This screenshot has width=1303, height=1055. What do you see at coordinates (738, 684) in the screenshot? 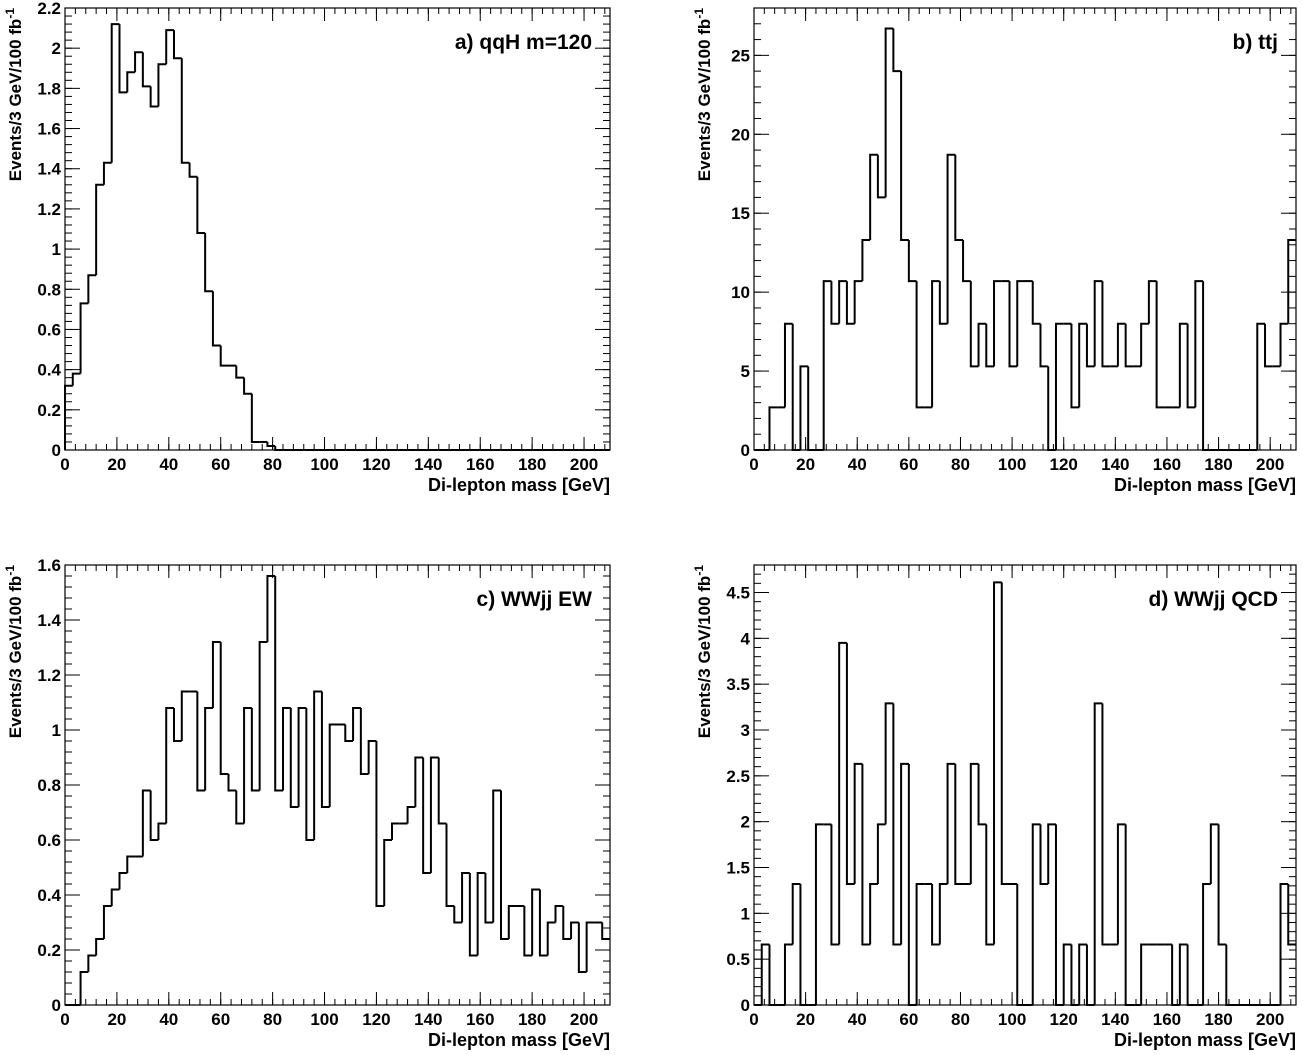
I see `y-tick-label: 3.5` at bounding box center [738, 684].